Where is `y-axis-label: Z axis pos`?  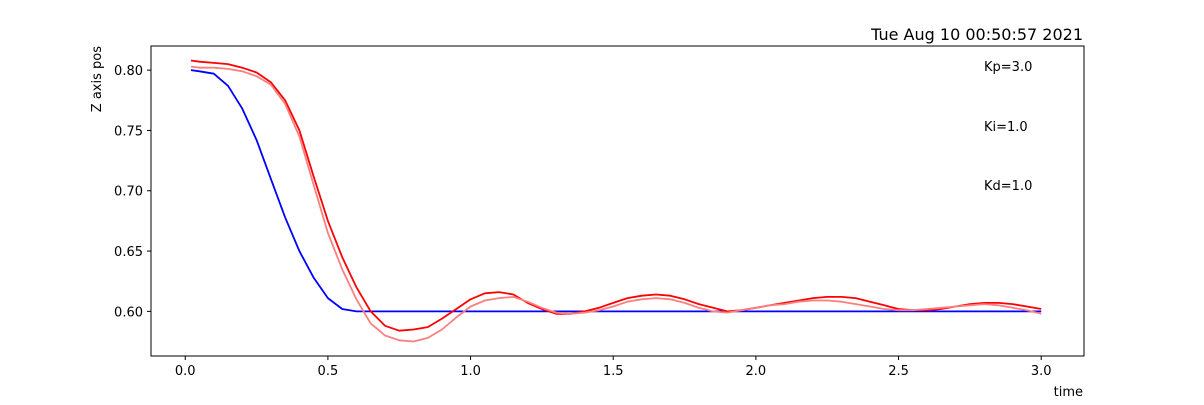 y-axis-label: Z axis pos is located at coordinates (97, 79).